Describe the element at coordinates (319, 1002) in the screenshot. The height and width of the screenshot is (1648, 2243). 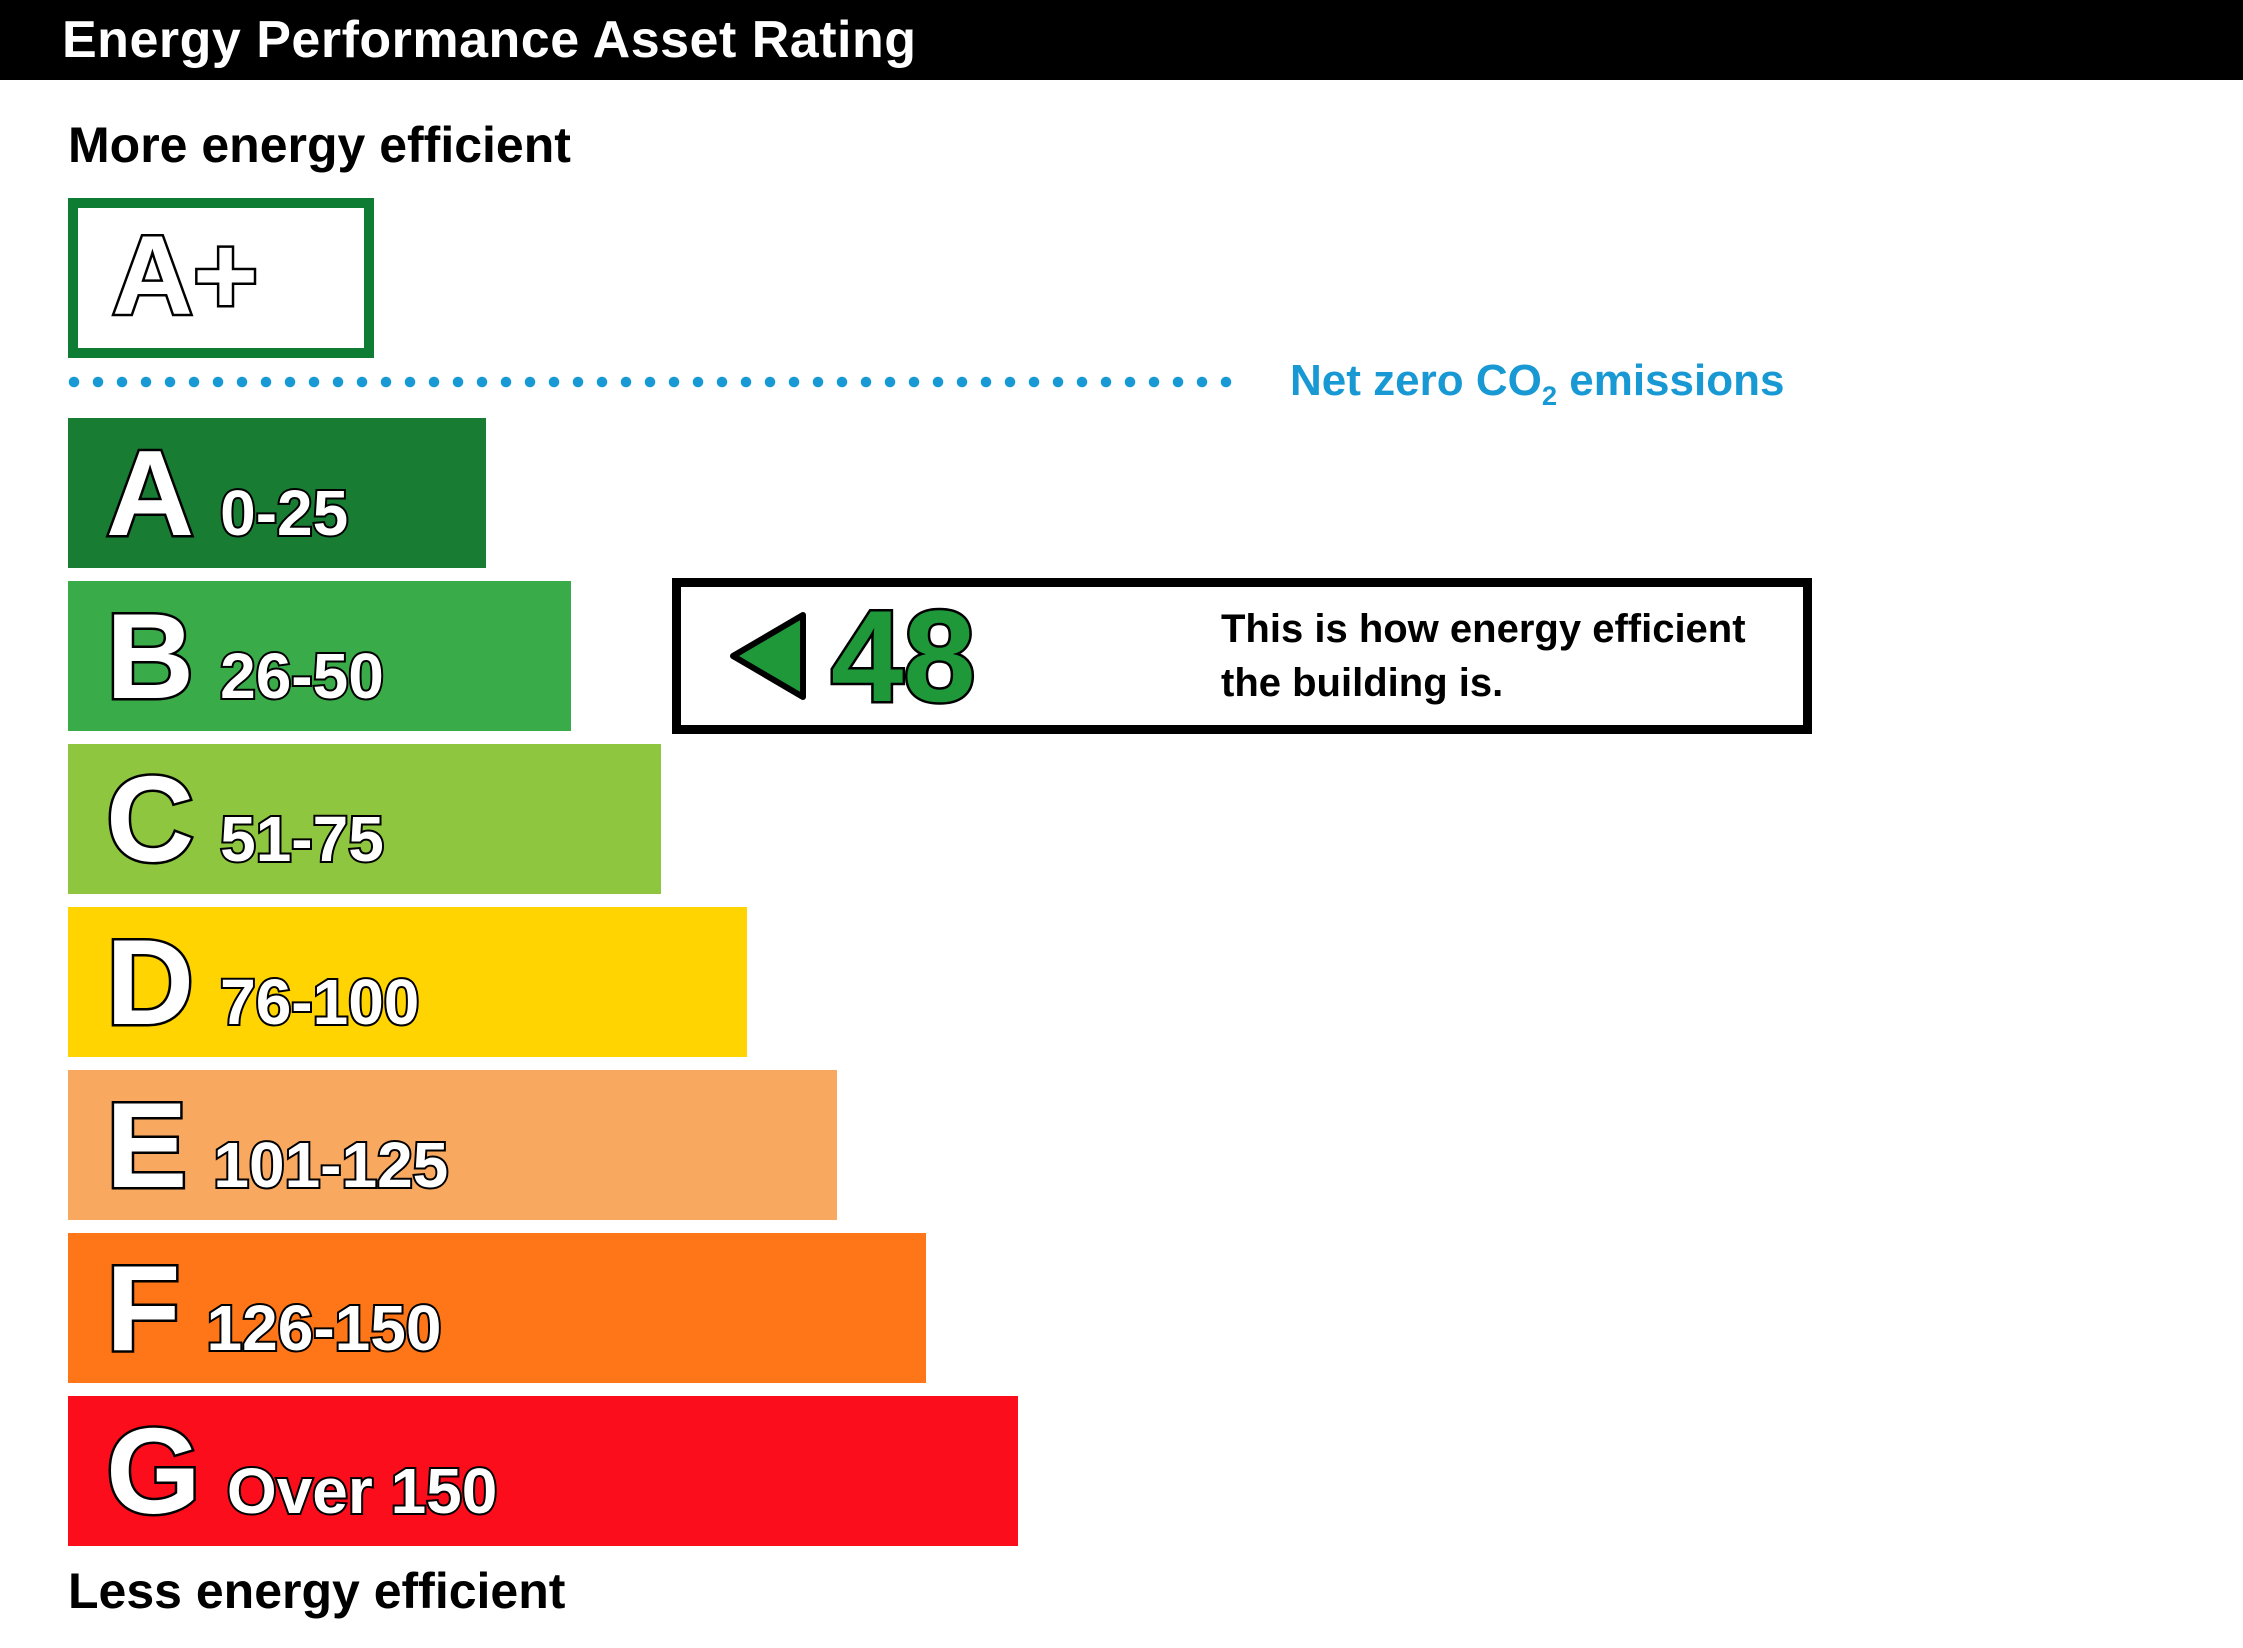
I see `band-range: 76-100` at that location.